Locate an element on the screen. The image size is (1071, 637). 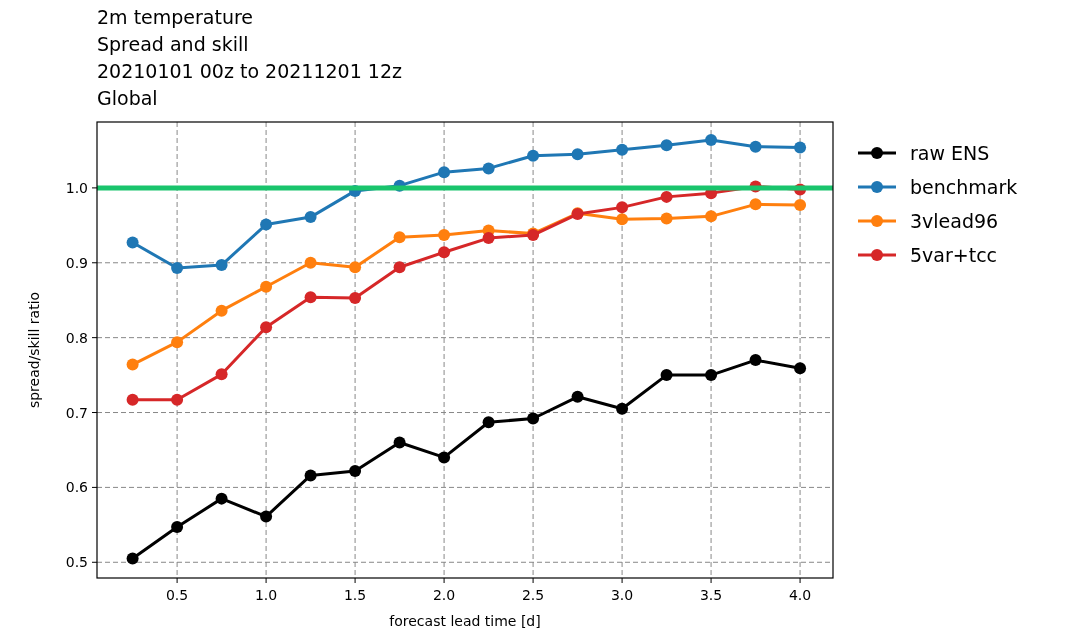
y-tick-label: 0.7 is located at coordinates (76, 412).